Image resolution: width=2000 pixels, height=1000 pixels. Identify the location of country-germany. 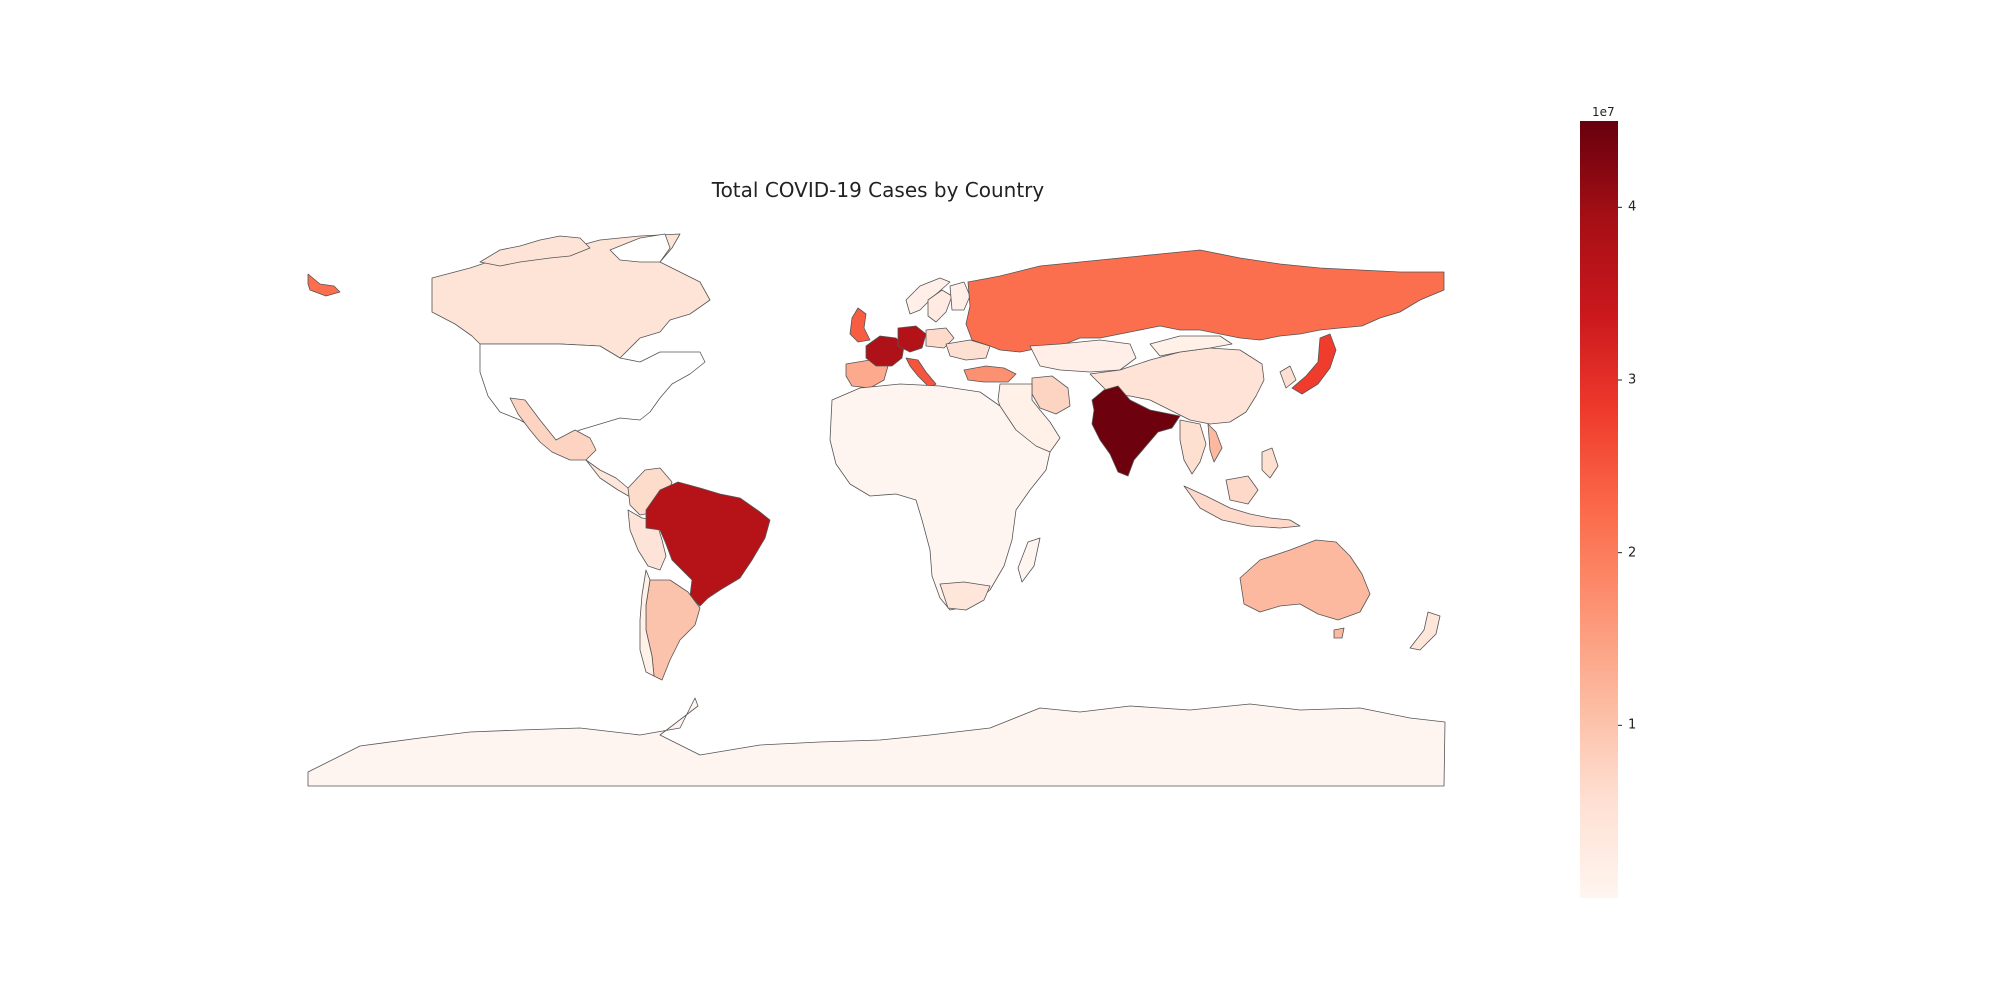
(912, 339).